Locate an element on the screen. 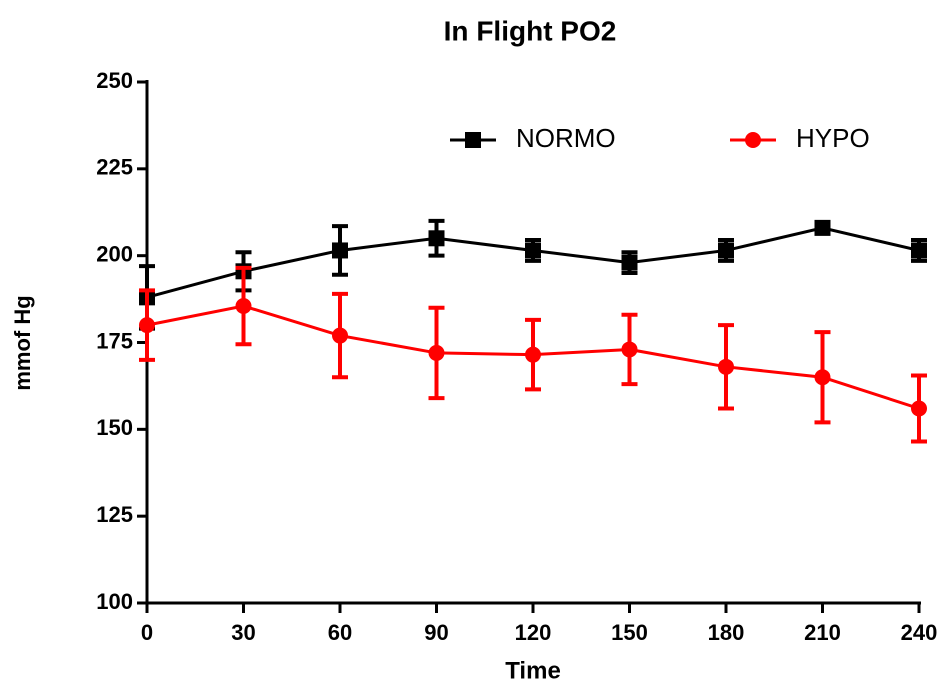  x-tick-label: 150 is located at coordinates (629, 632).